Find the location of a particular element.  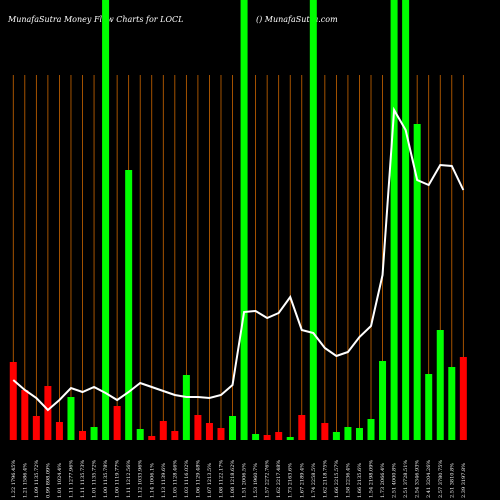

x-tick-label: 1.14 1006.1% is located at coordinates (152, 480).